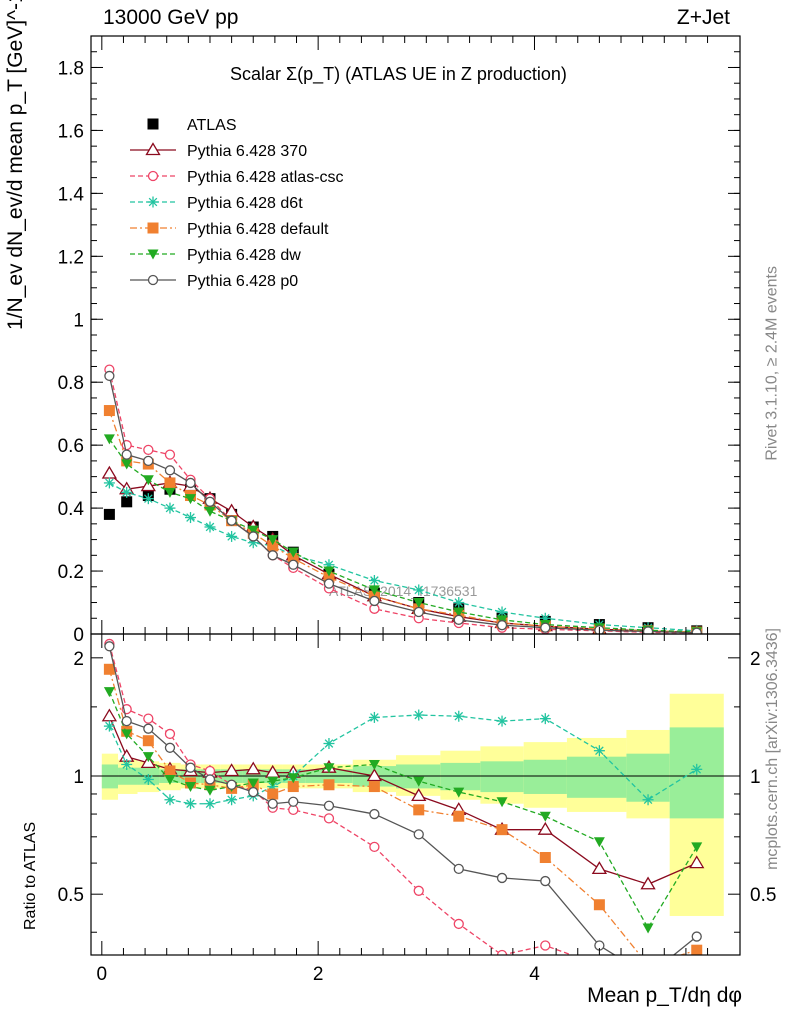 The image size is (786, 1024). I want to click on mcplots-label: mcplots.cern.ch [arXiv:1306.3436], so click(772, 749).